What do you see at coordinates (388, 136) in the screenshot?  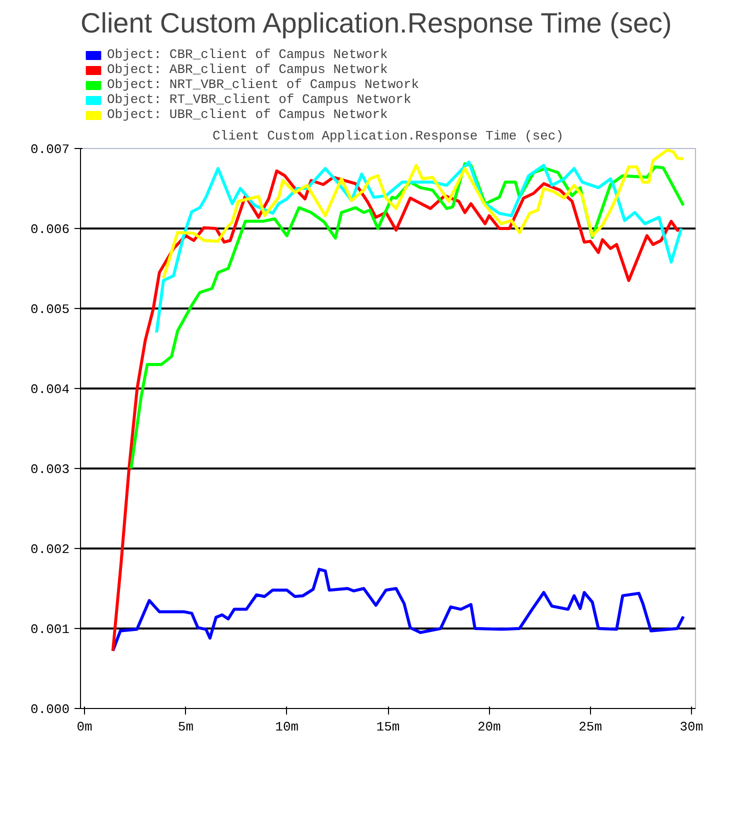 I see `chart-subtitle: Client Custom Application.Response Time (sec)` at bounding box center [388, 136].